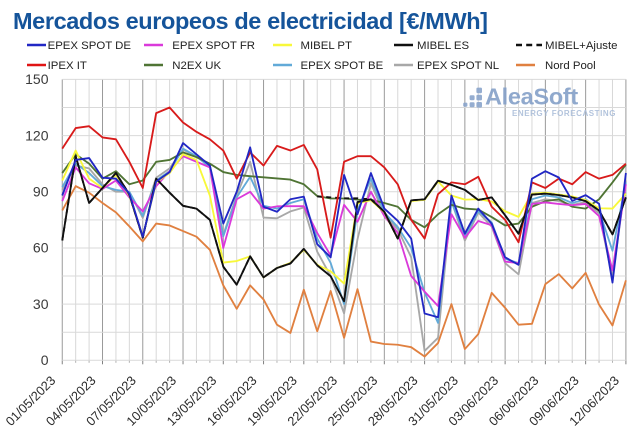  Describe the element at coordinates (564, 113) in the screenshot. I see `svg-text: ENERGY FORECASTING` at that location.